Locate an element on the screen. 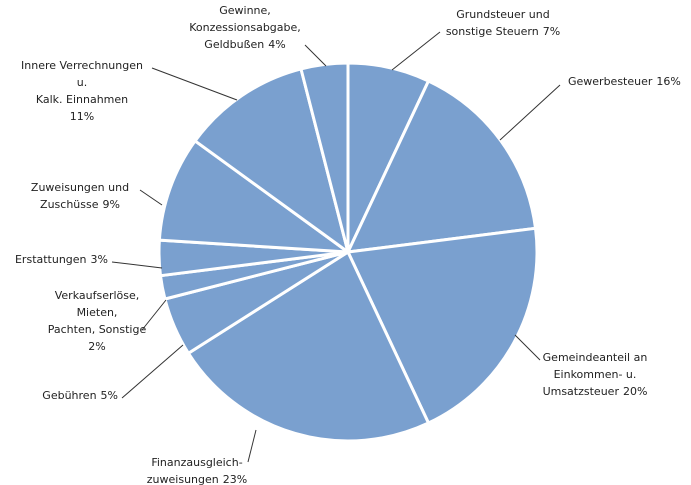 The width and height of the screenshot is (691, 485). label-line: u. is located at coordinates (82, 82).